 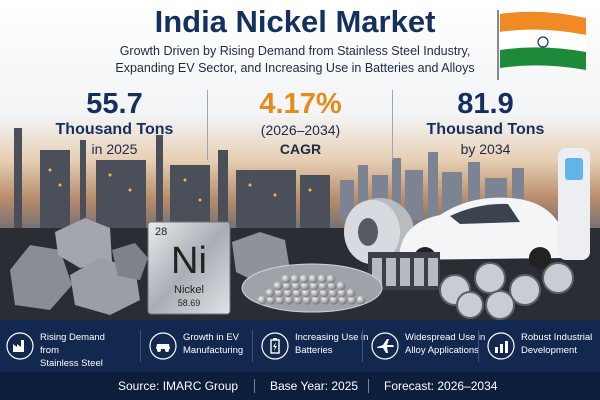 What do you see at coordinates (549, 350) in the screenshot?
I see `driver-line: Development` at bounding box center [549, 350].